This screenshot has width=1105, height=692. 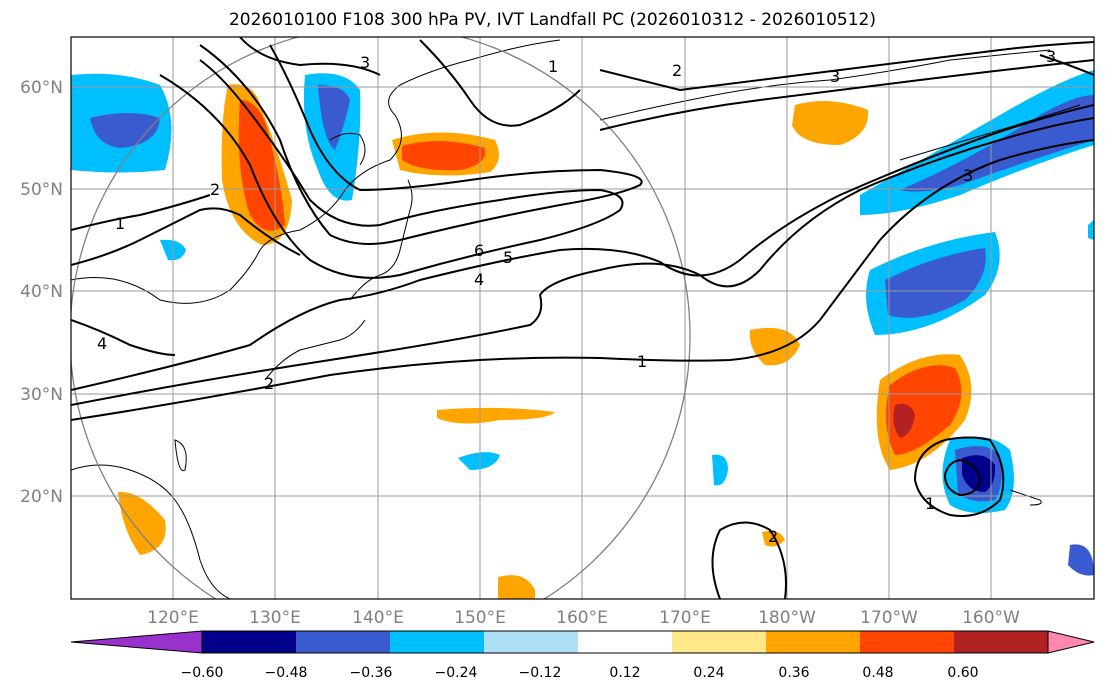 What do you see at coordinates (41, 190) in the screenshot?
I see `lat-label: 50°N` at bounding box center [41, 190].